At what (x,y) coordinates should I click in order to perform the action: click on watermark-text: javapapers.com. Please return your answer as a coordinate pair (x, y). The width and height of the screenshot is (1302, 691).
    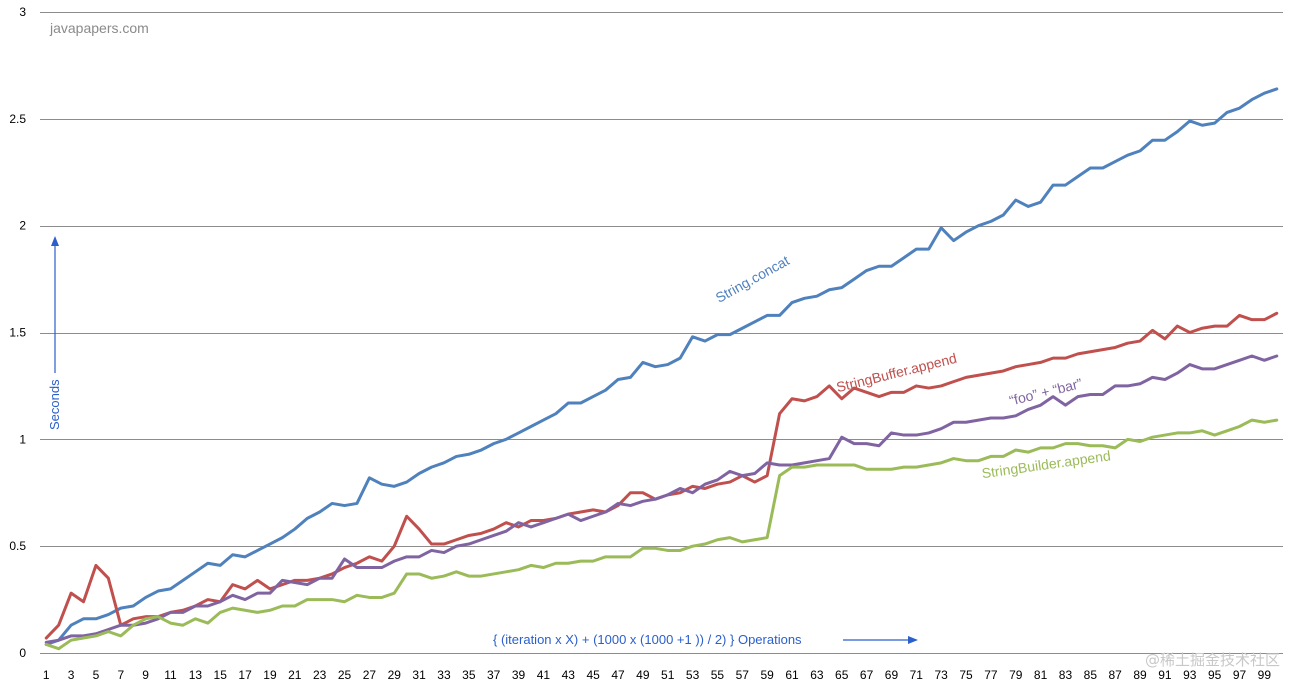
    Looking at the image, I should click on (99, 28).